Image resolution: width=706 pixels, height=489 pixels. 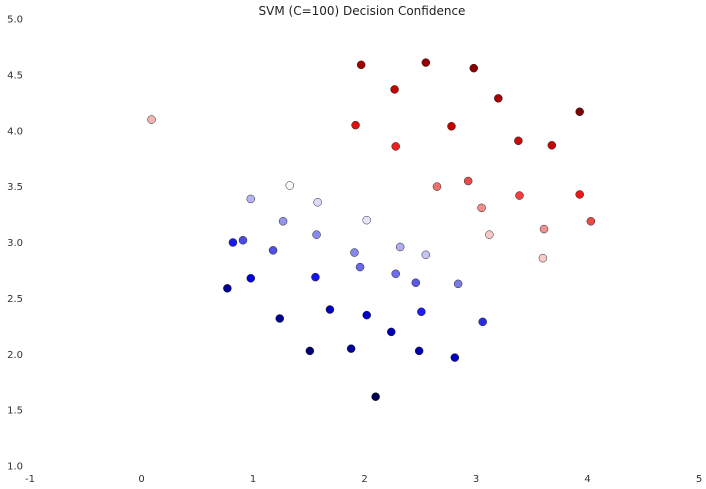 I want to click on x-tick-label: 2, so click(x=364, y=479).